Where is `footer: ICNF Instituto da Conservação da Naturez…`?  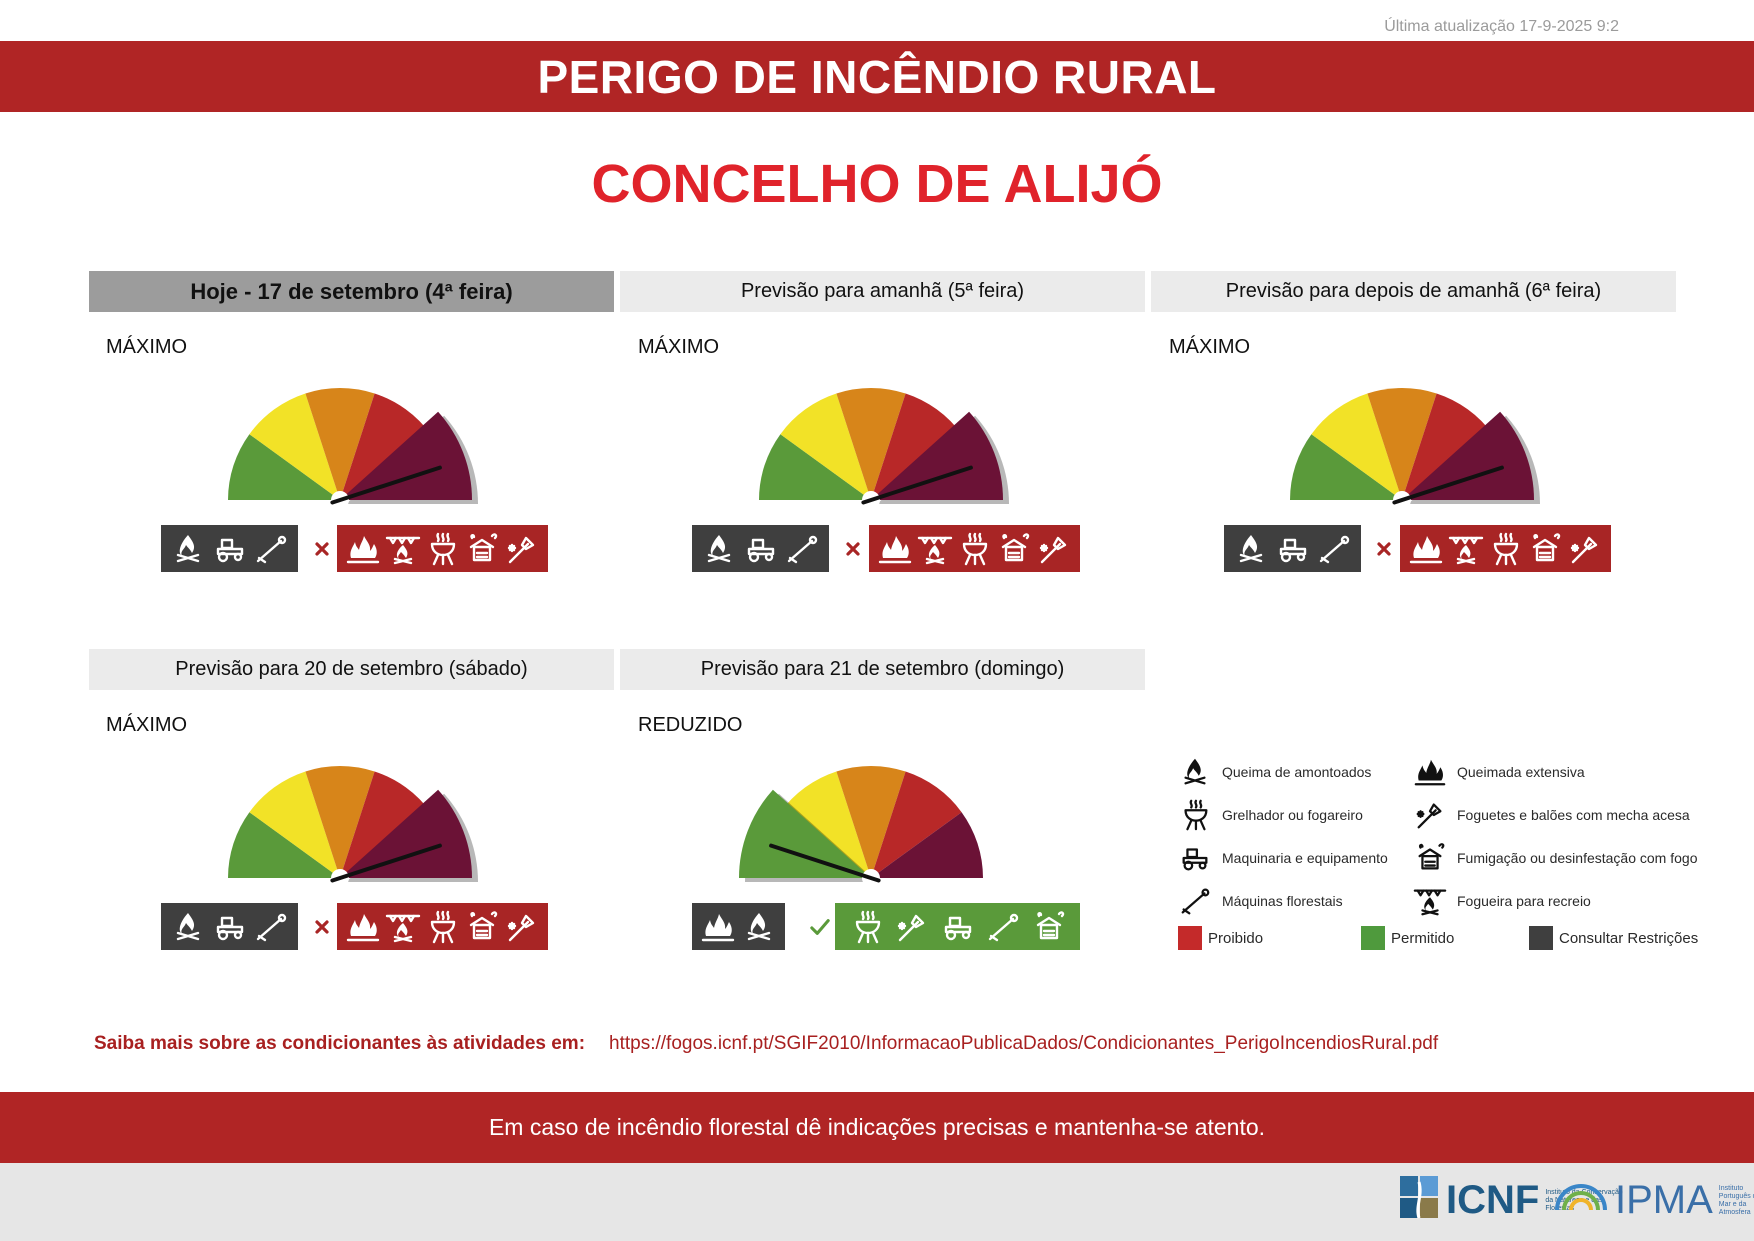 footer: ICNF Instituto da Conservação da Naturez… is located at coordinates (877, 1202).